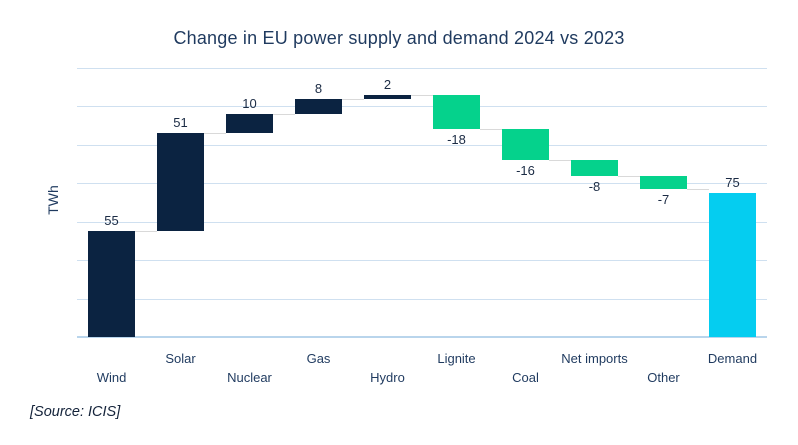 The image size is (798, 445). Describe the element at coordinates (249, 124) in the screenshot. I see `bar-nuclear` at that location.